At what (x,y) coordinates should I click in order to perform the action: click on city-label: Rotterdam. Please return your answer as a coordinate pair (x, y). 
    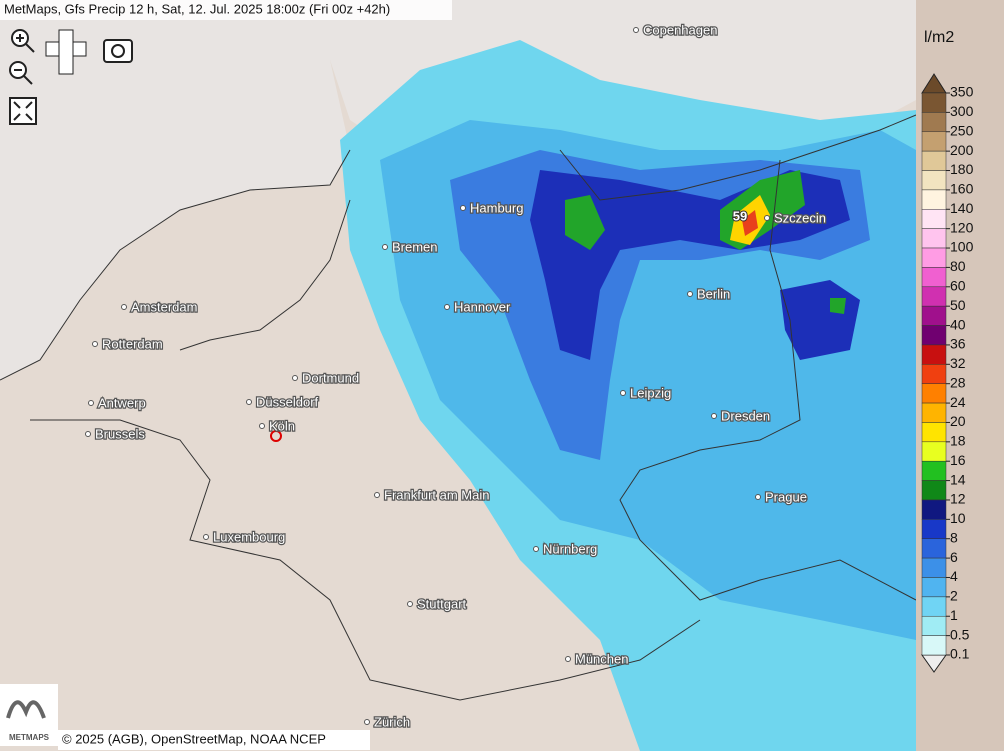
    Looking at the image, I should click on (132, 343).